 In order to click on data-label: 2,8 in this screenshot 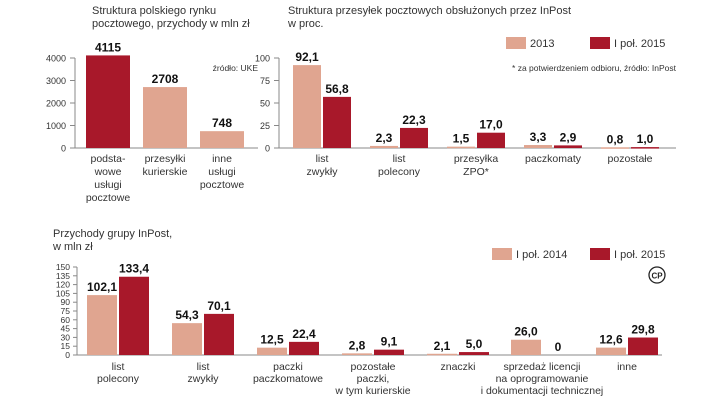, I will do `click(357, 345)`.